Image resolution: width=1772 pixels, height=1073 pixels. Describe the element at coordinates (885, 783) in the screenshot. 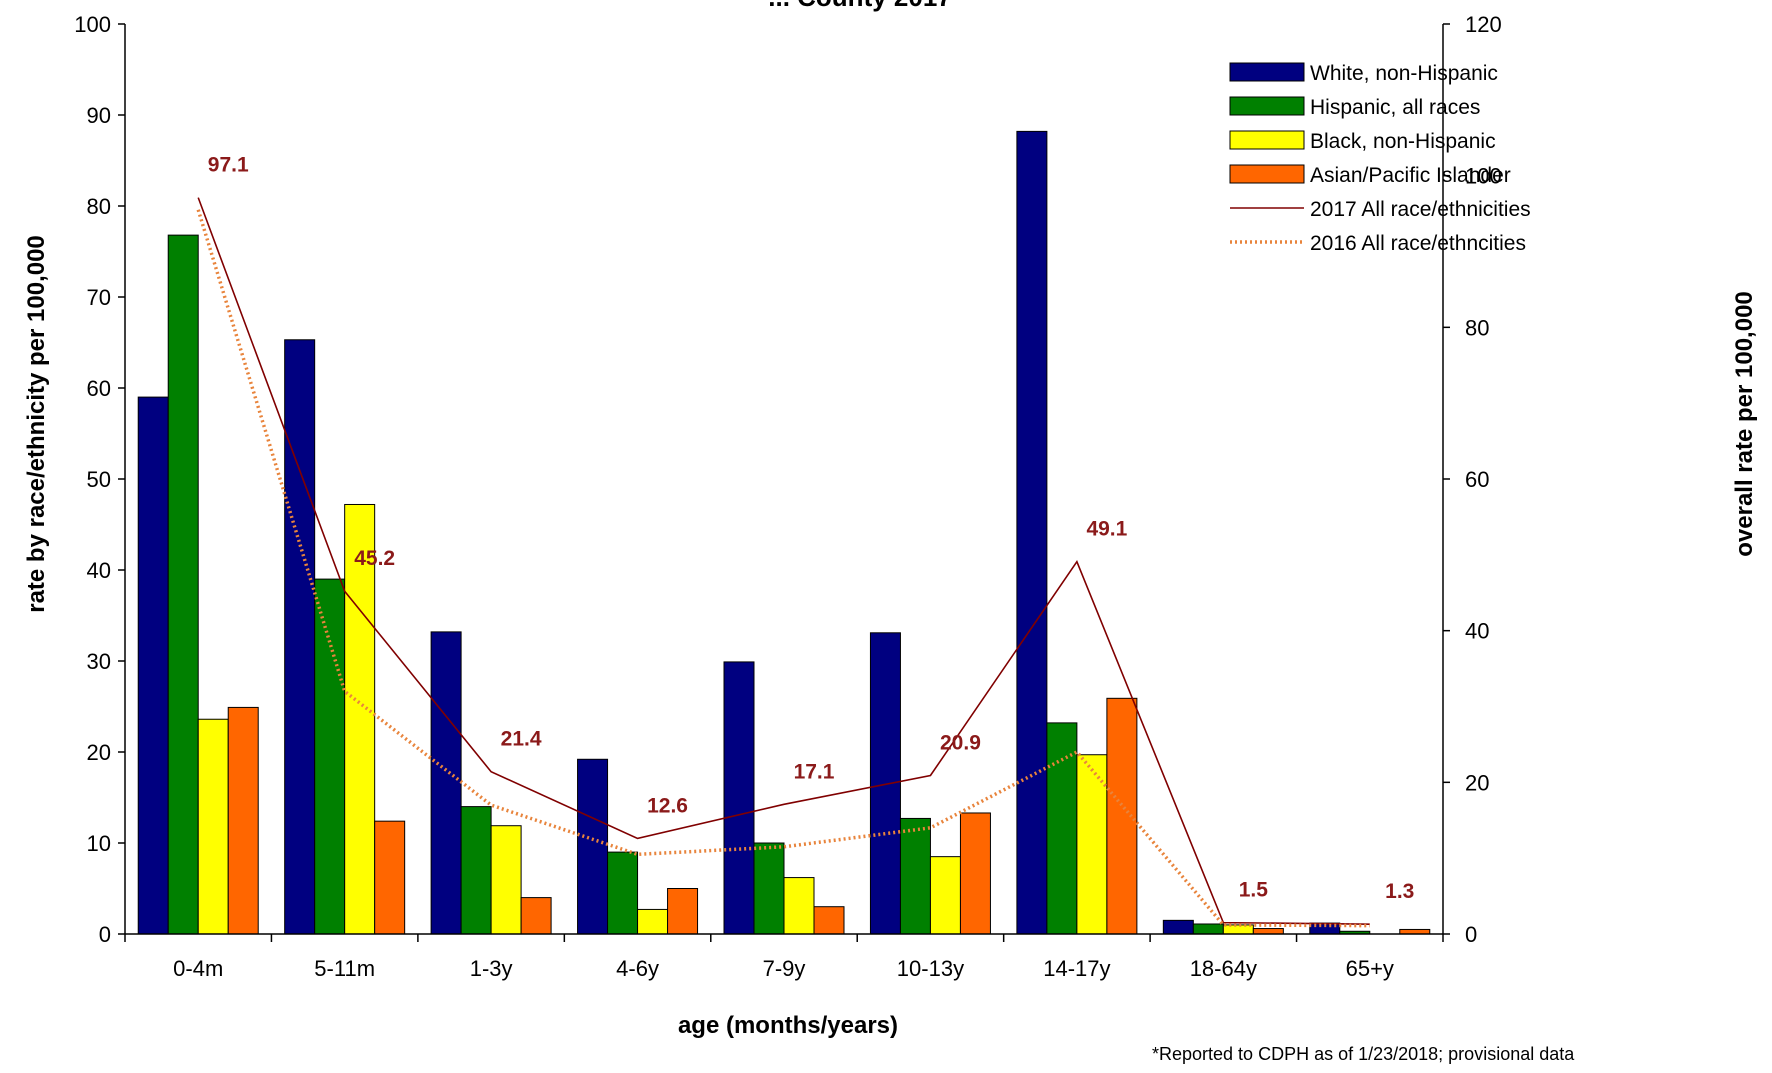

I see `bar-1-10-13y` at that location.